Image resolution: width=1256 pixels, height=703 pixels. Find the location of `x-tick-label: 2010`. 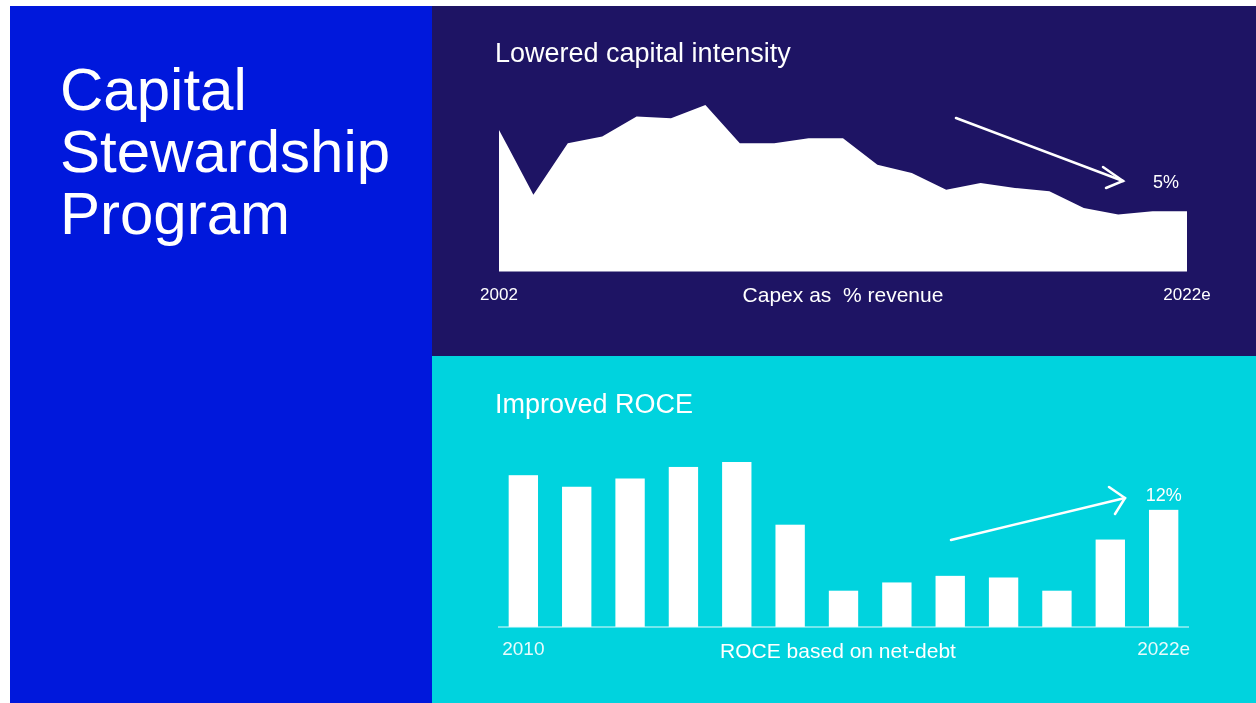

x-tick-label: 2010 is located at coordinates (523, 648).